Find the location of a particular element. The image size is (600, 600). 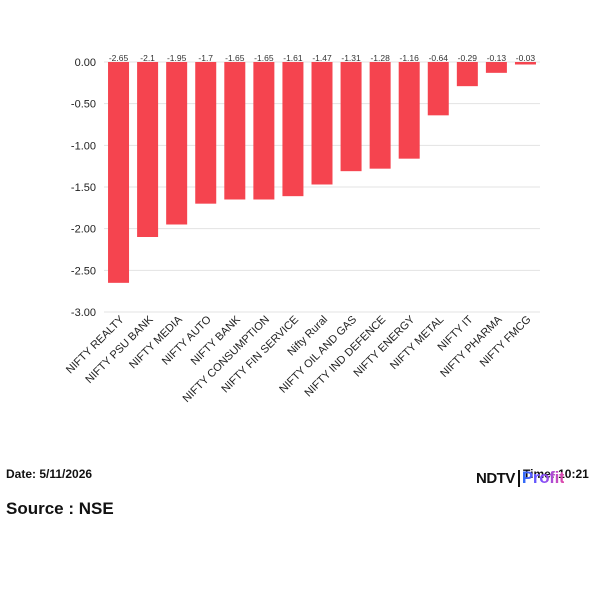

time-label: Time: 10:21 is located at coordinates (556, 474).